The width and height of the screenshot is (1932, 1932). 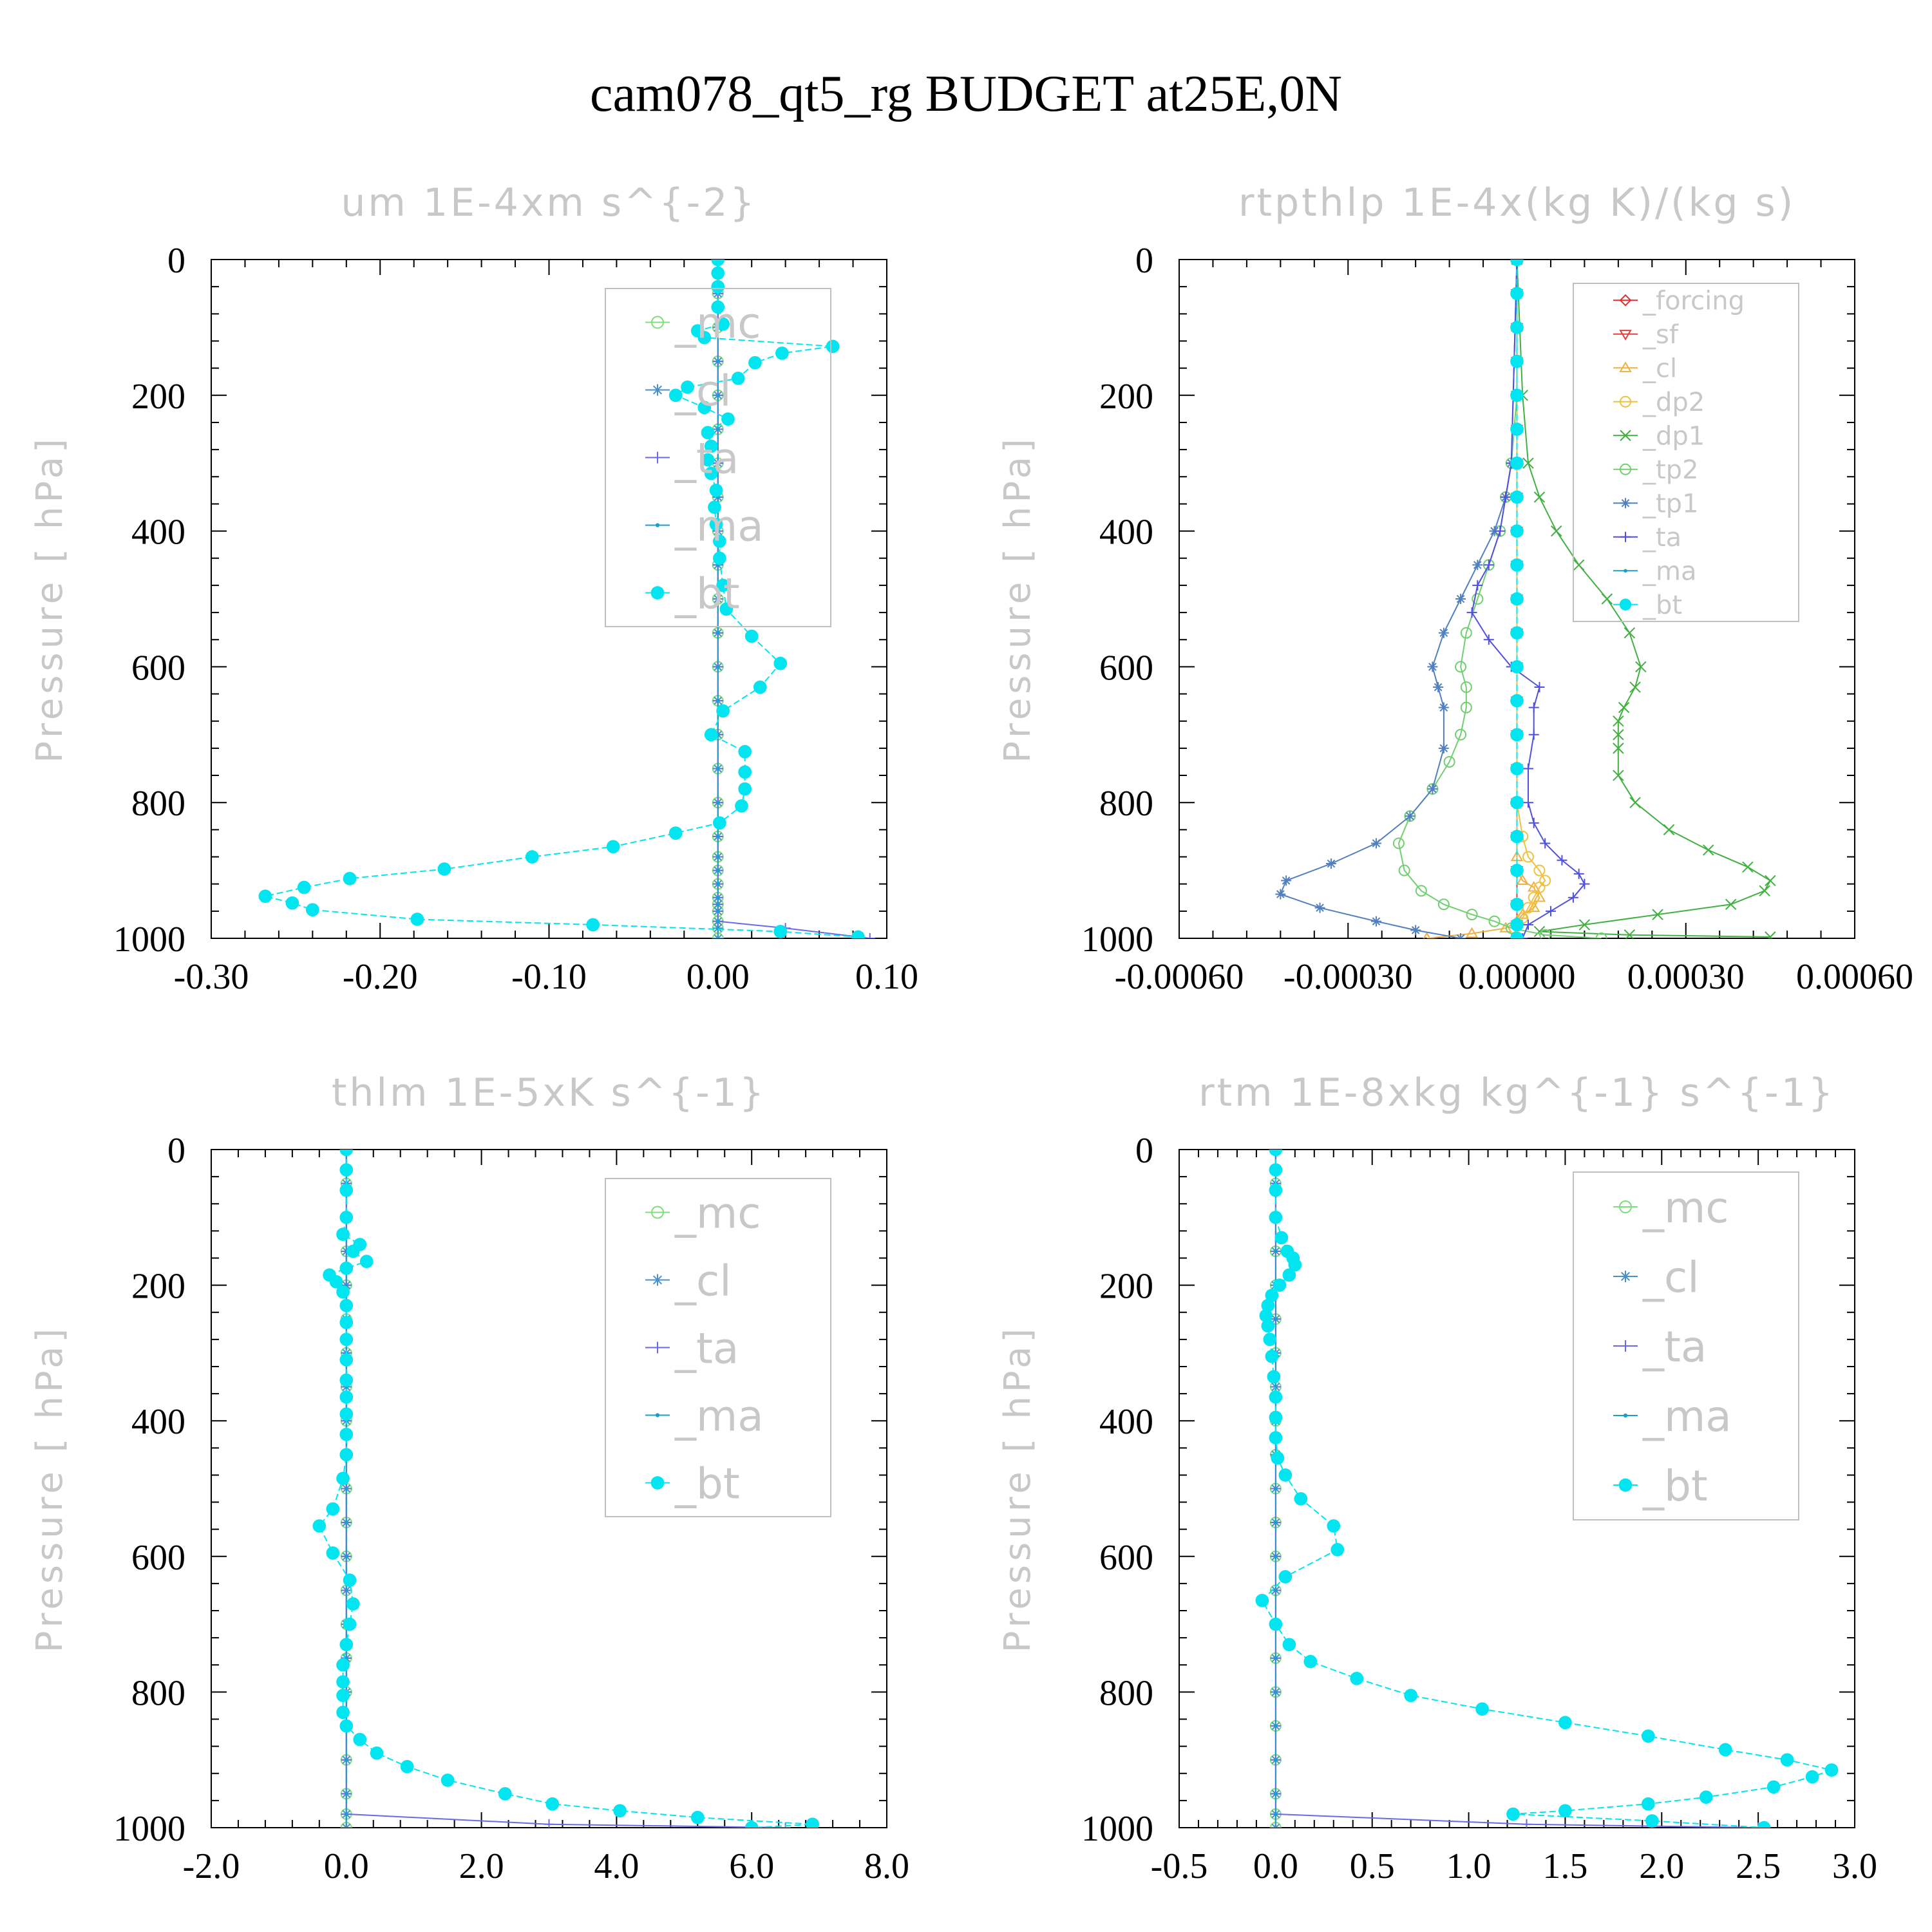 I want to click on y-tick-label: 800, so click(x=1126, y=1693).